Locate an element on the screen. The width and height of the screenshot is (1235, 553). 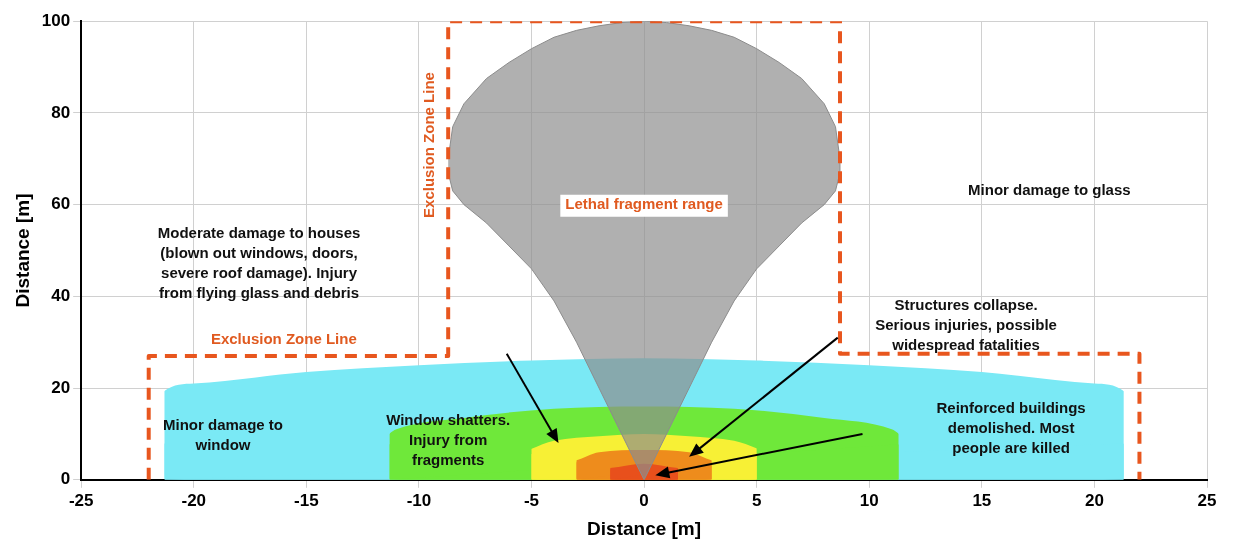
annotation: Minor damage to glass is located at coordinates (1049, 190).